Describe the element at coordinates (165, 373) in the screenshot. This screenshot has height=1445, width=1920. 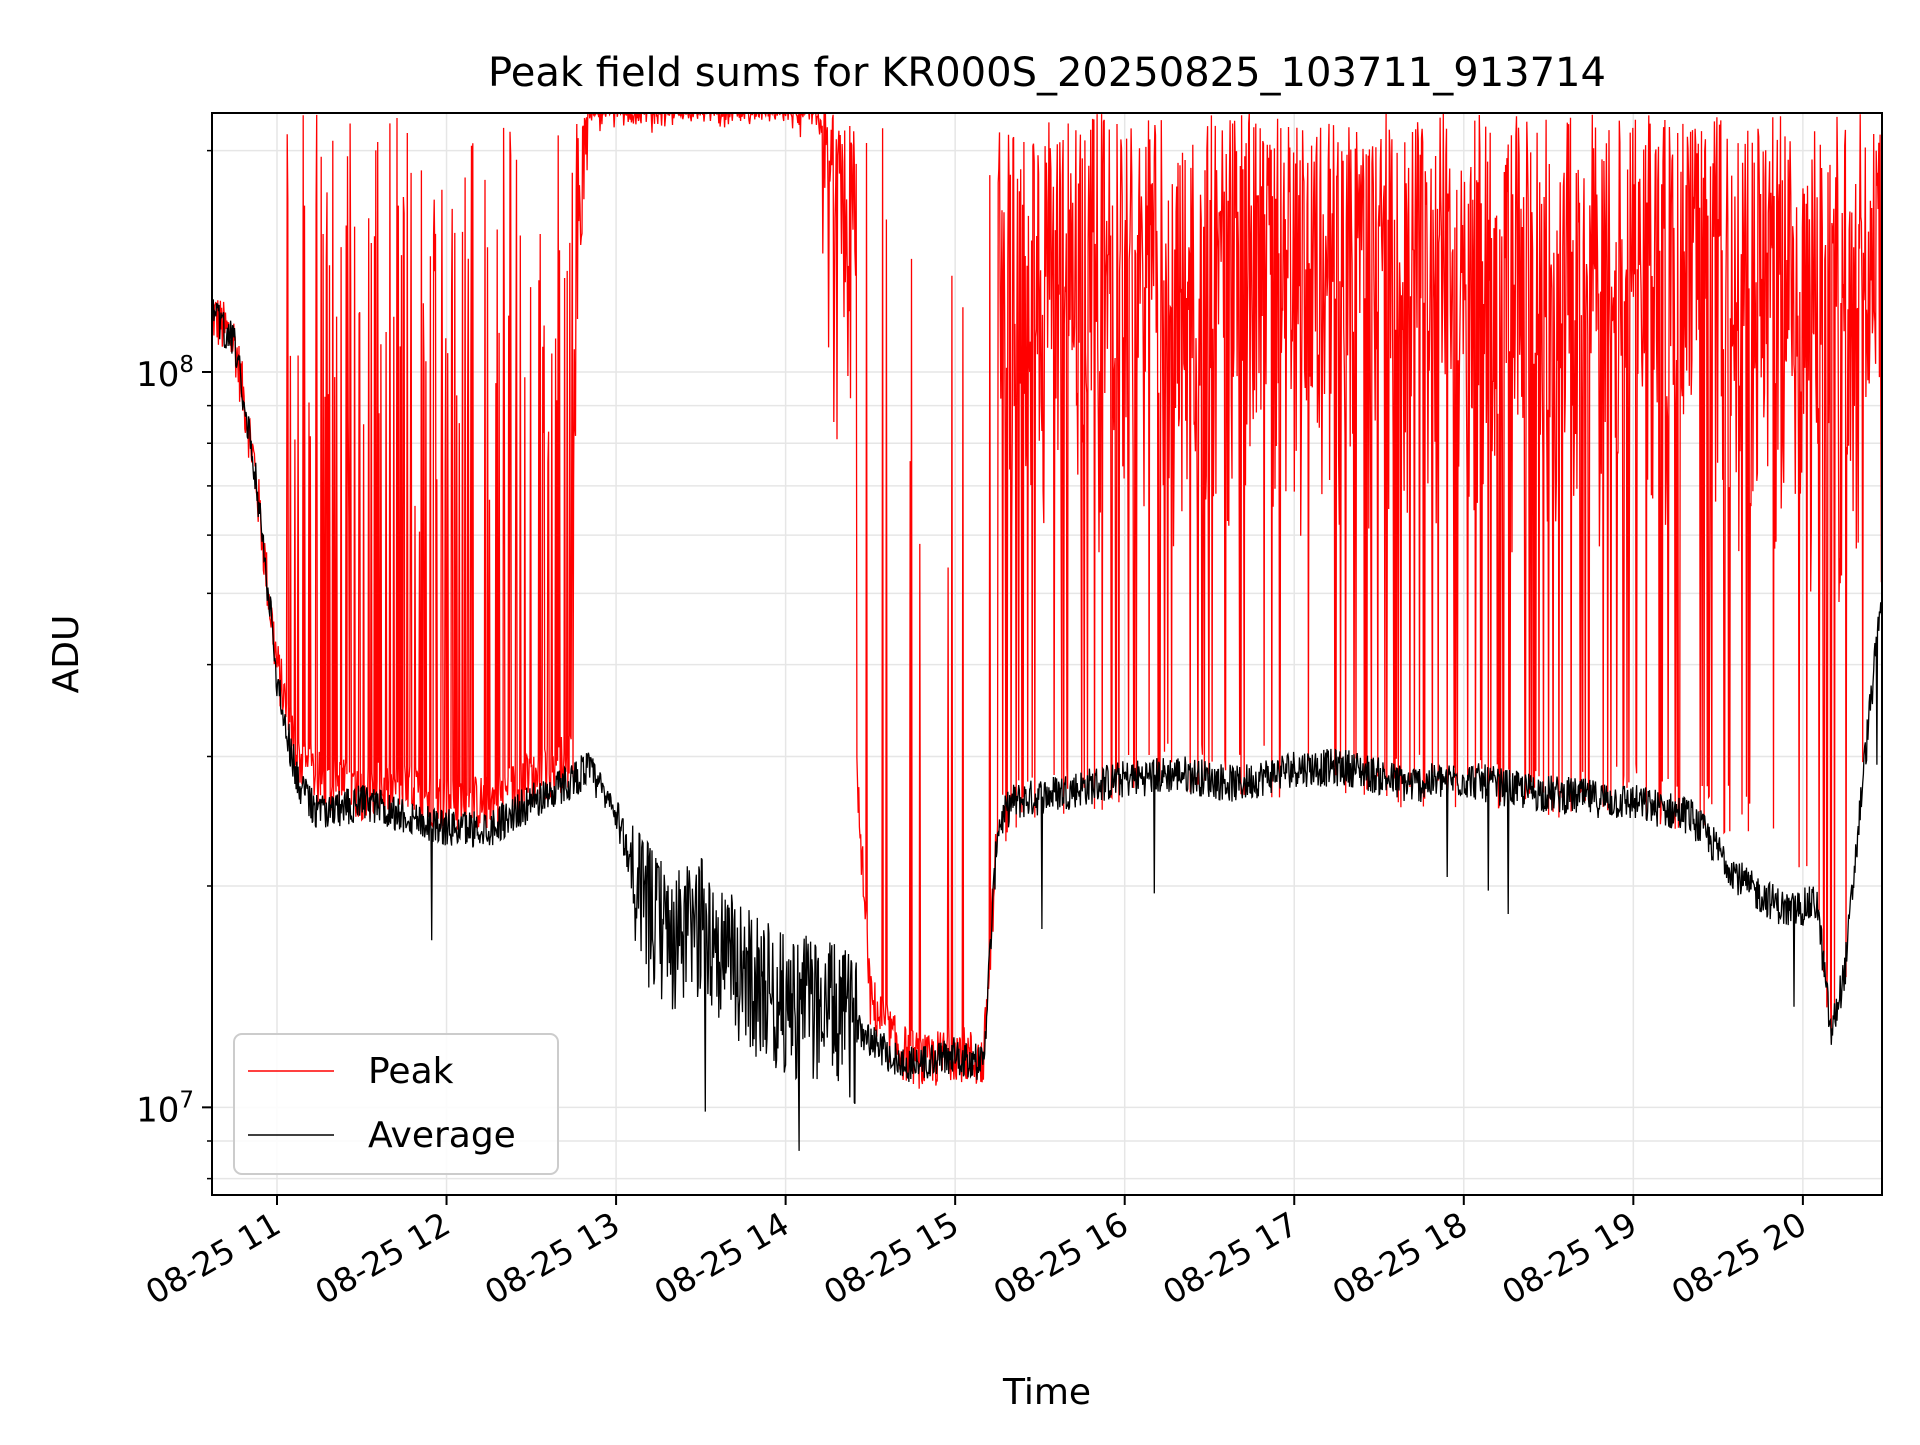
I see `y-tick-label: 108` at that location.